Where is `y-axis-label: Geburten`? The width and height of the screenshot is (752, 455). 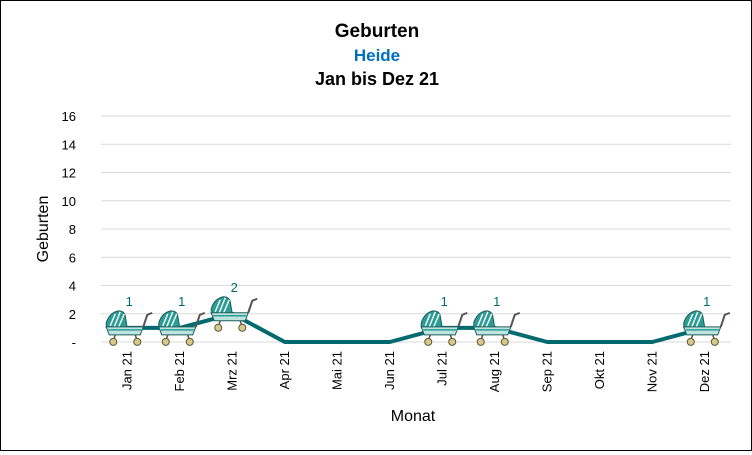 y-axis-label: Geburten is located at coordinates (43, 229).